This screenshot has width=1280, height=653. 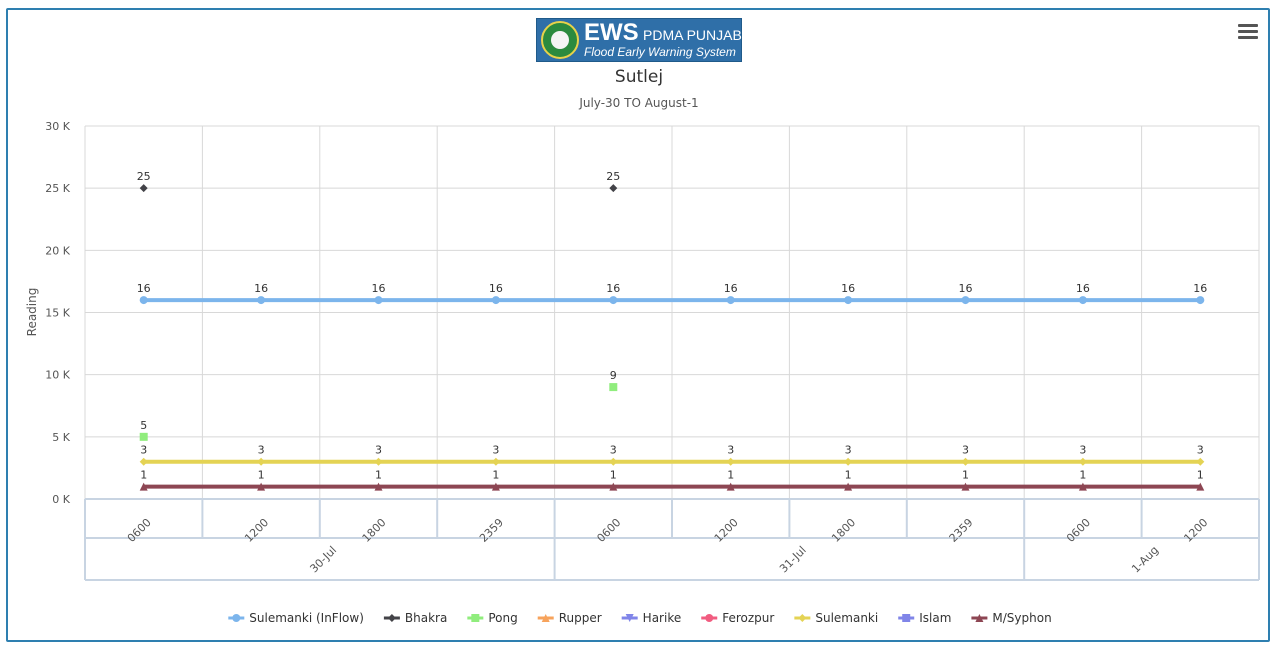 What do you see at coordinates (143, 425) in the screenshot?
I see `data-label-pong: 5` at bounding box center [143, 425].